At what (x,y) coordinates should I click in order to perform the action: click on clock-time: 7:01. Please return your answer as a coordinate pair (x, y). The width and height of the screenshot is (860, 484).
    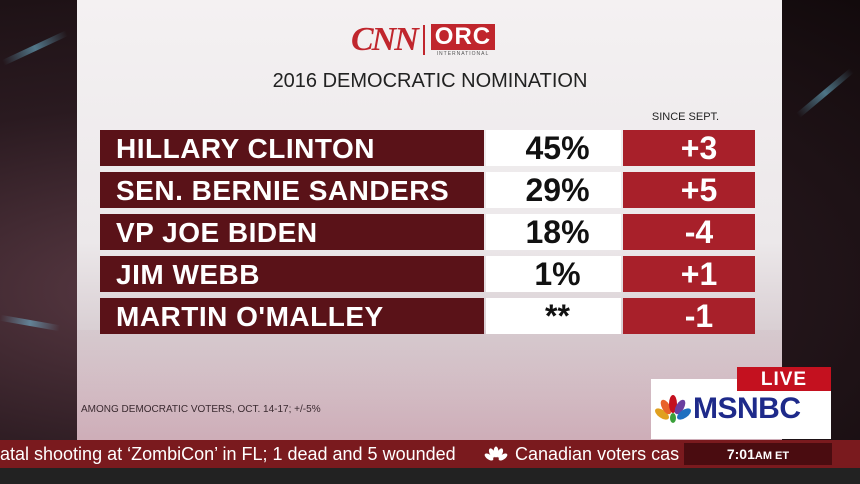
    Looking at the image, I should click on (740, 454).